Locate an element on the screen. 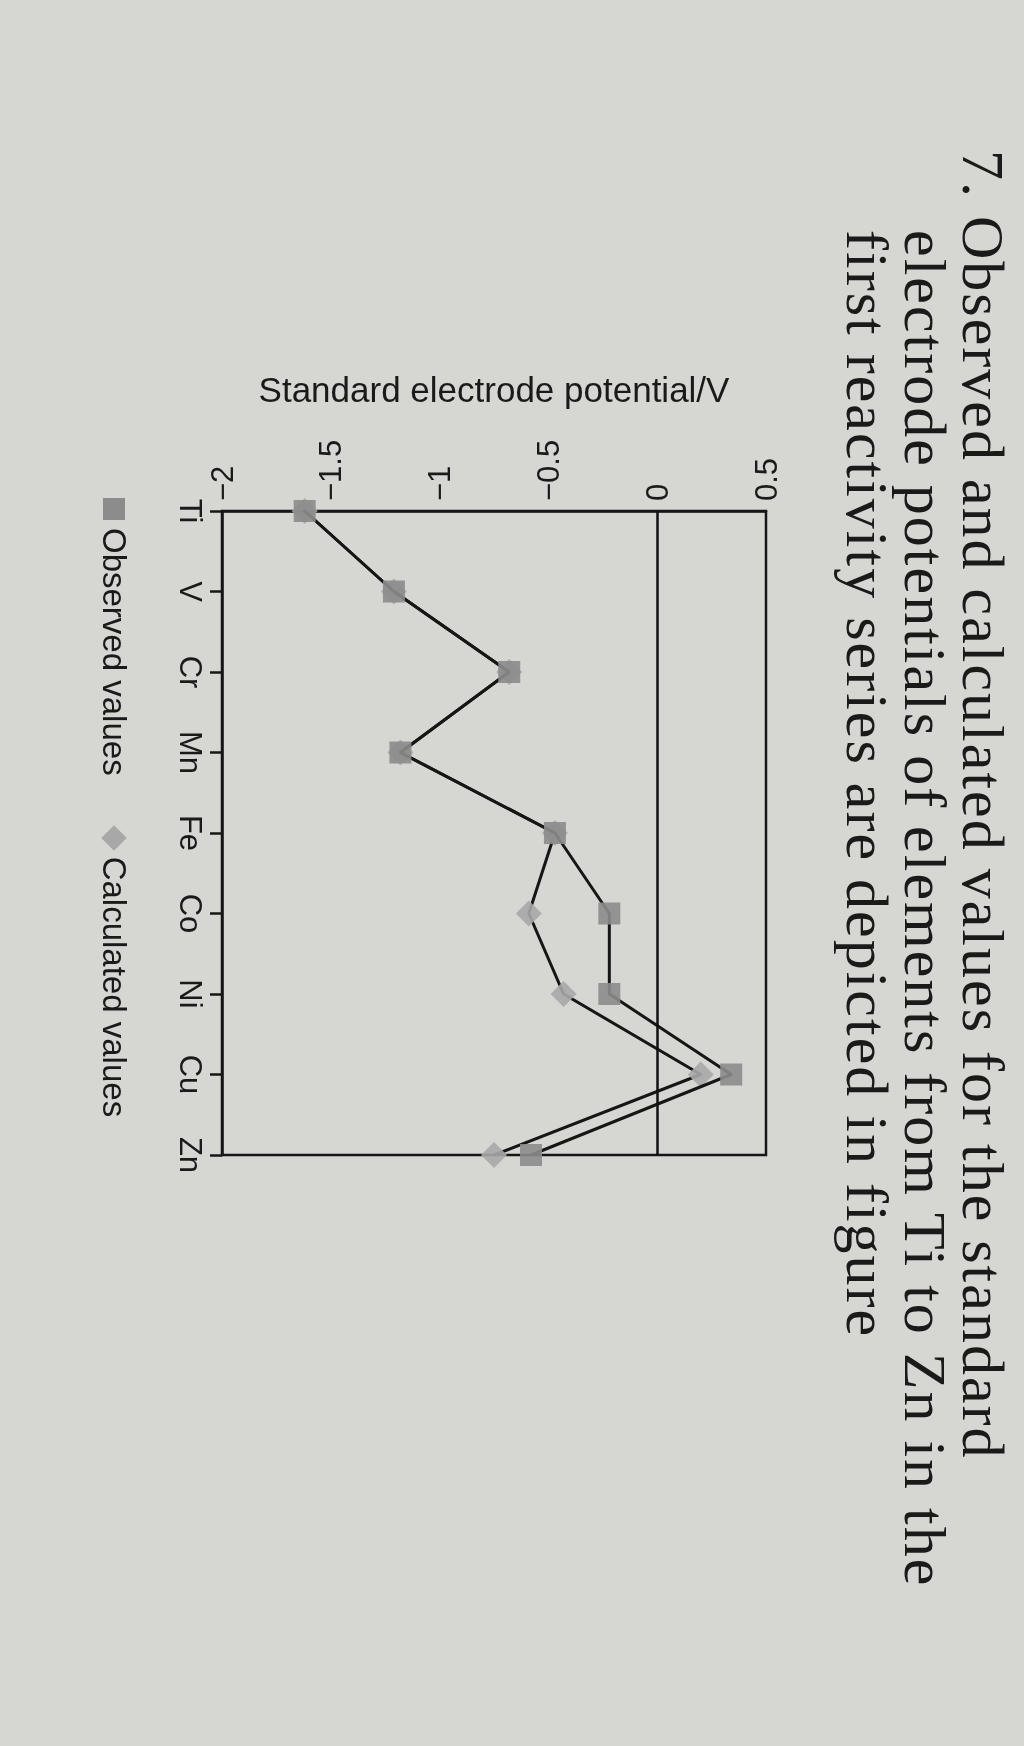  y-tick-label: Fe is located at coordinates (190, 833).